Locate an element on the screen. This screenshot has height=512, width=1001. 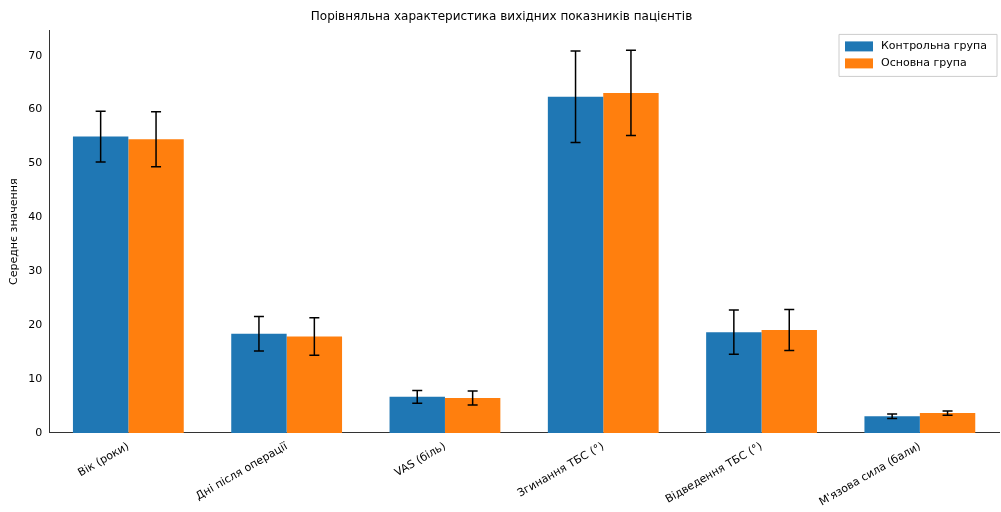
chart-title: Порівняльна характеристика вихідних показників пацієнтів is located at coordinates (501, 16).